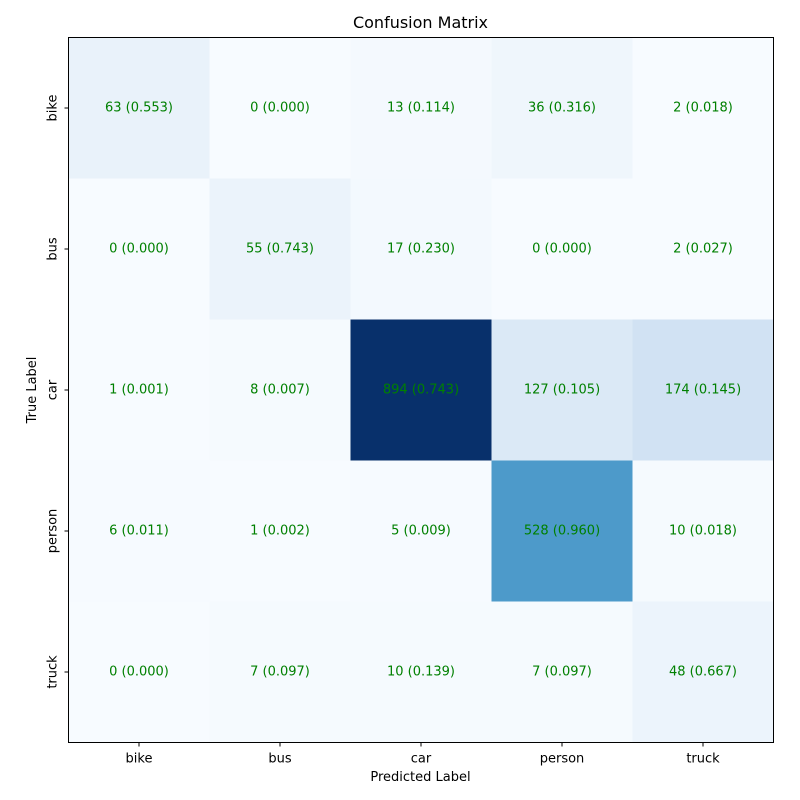 The height and width of the screenshot is (800, 800). Describe the element at coordinates (53, 389) in the screenshot. I see `y-tick-label-car: car` at that location.